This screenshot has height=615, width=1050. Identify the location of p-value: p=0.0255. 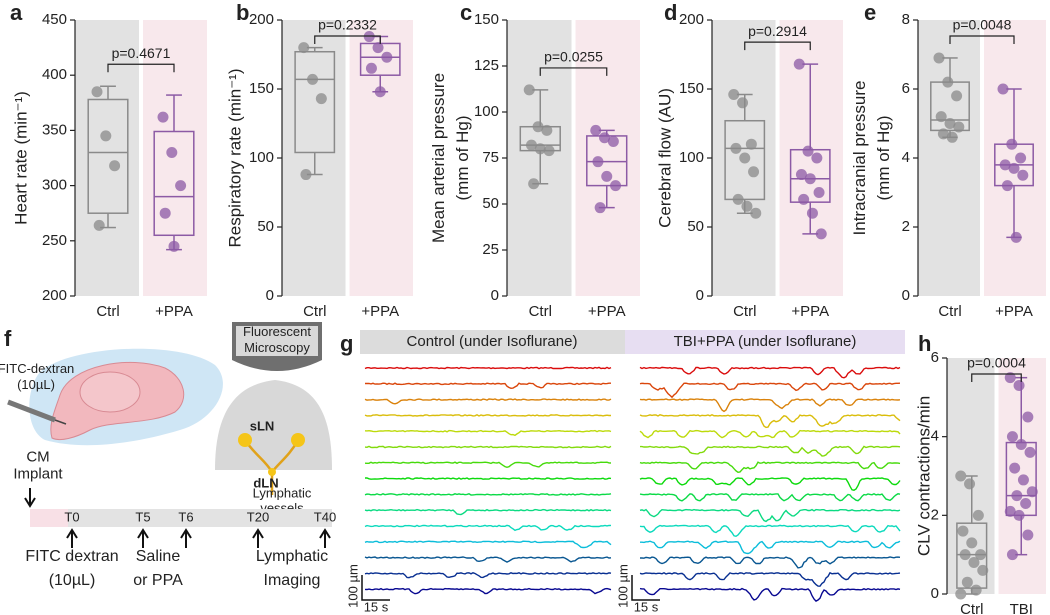
(573, 57).